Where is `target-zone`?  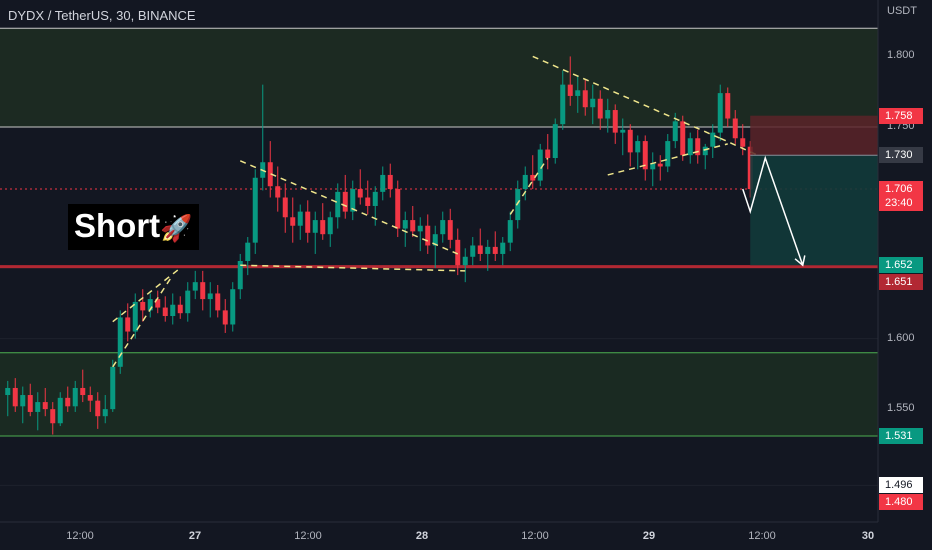
target-zone is located at coordinates (814, 210).